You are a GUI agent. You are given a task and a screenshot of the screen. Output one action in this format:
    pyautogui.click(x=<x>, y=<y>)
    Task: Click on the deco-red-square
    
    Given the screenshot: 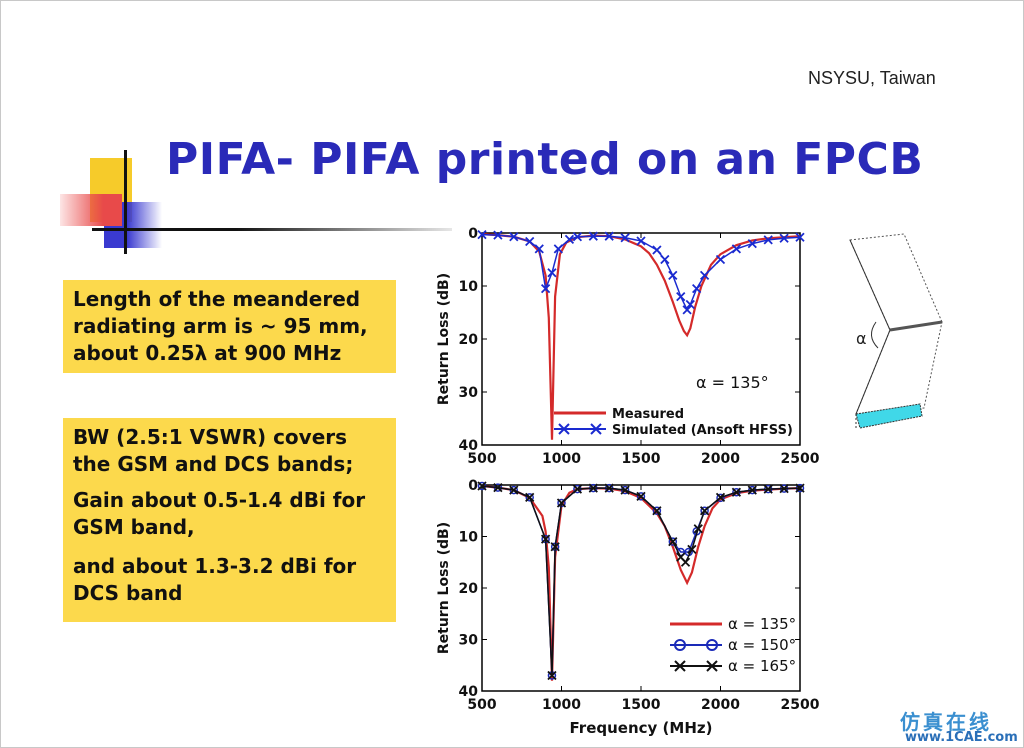 What is the action you would take?
    pyautogui.click(x=91, y=210)
    